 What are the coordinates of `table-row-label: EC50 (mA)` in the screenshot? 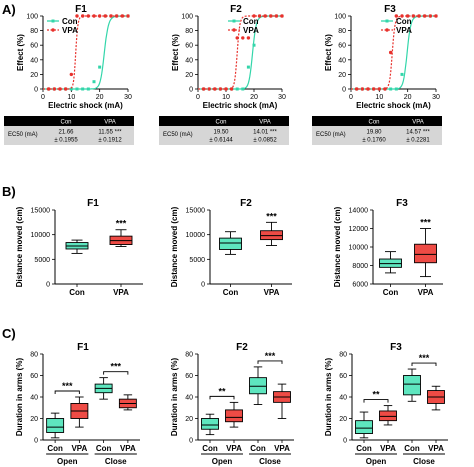 It's located at (178, 135).